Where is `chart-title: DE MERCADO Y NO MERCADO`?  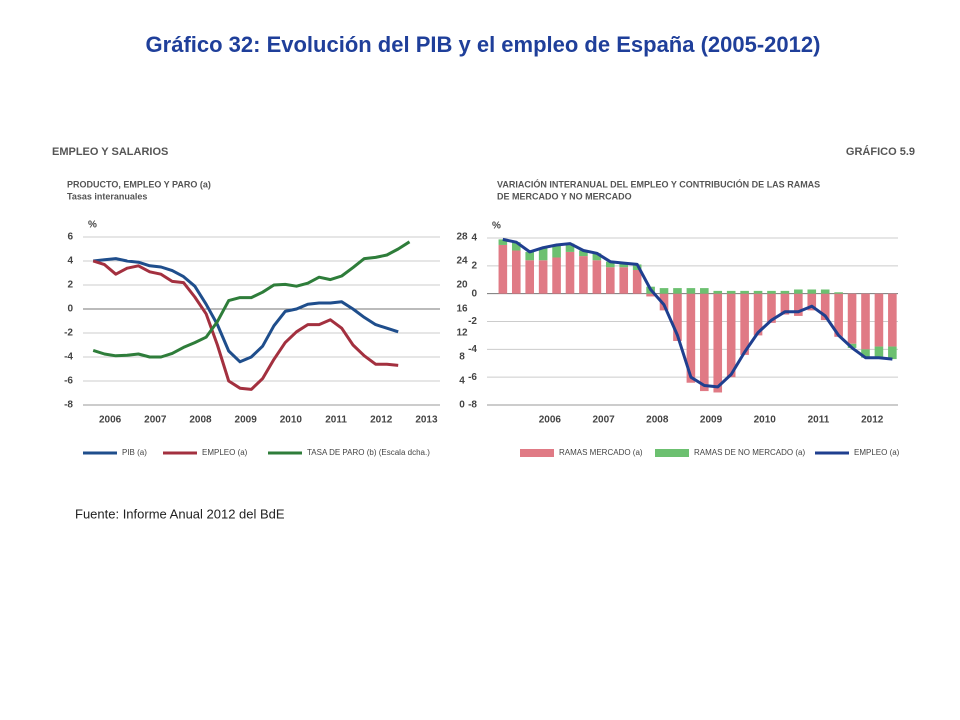
chart-title: DE MERCADO Y NO MERCADO is located at coordinates (564, 196).